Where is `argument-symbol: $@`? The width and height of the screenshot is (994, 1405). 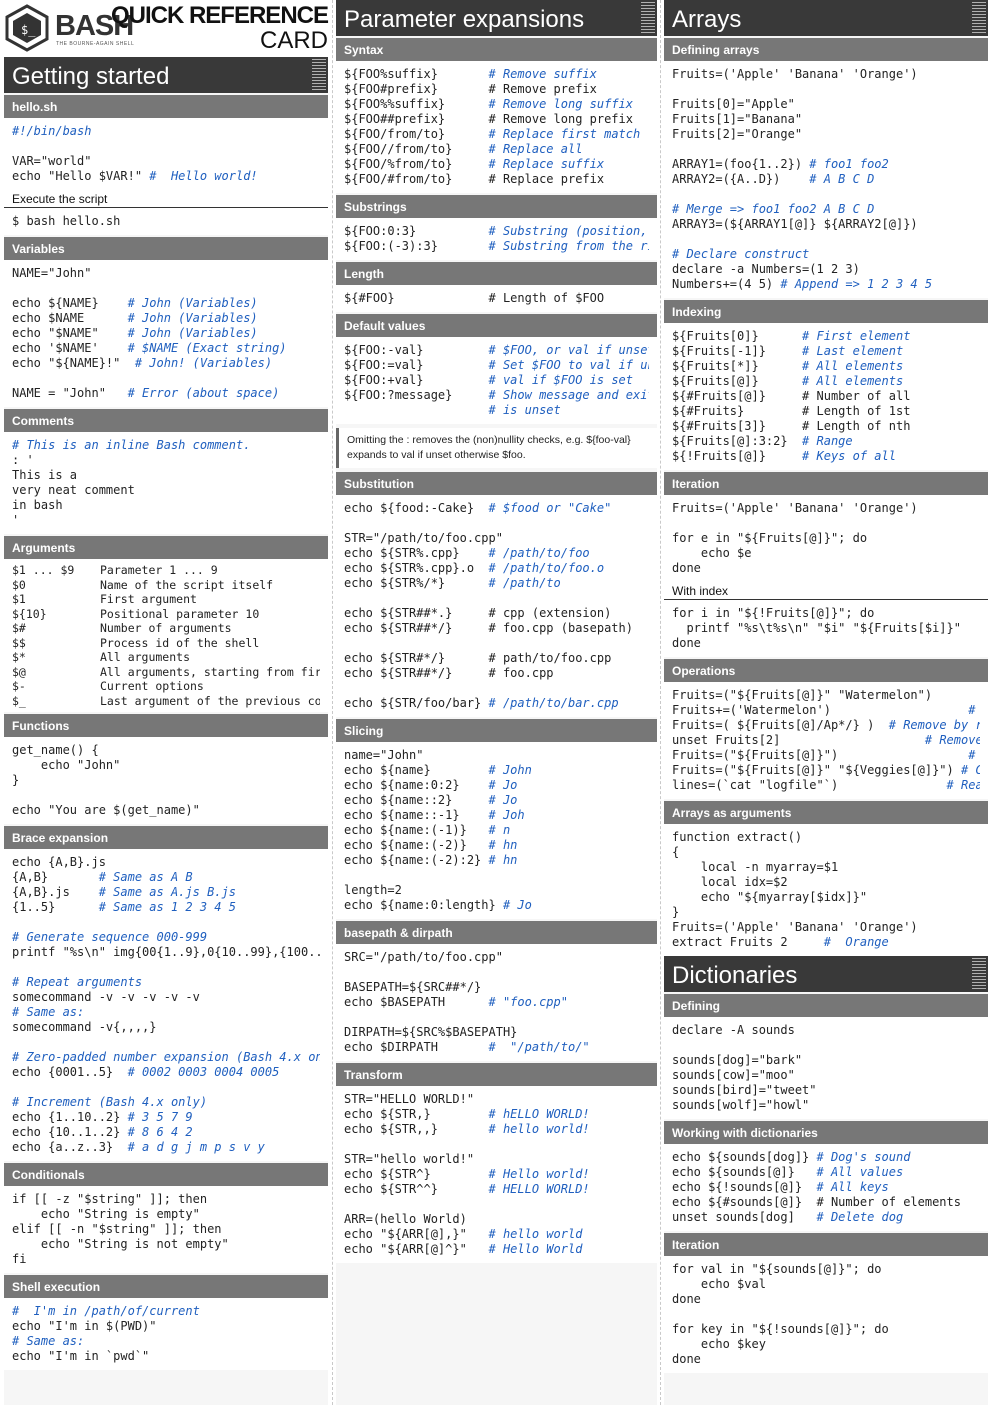 argument-symbol: $@ is located at coordinates (19, 671).